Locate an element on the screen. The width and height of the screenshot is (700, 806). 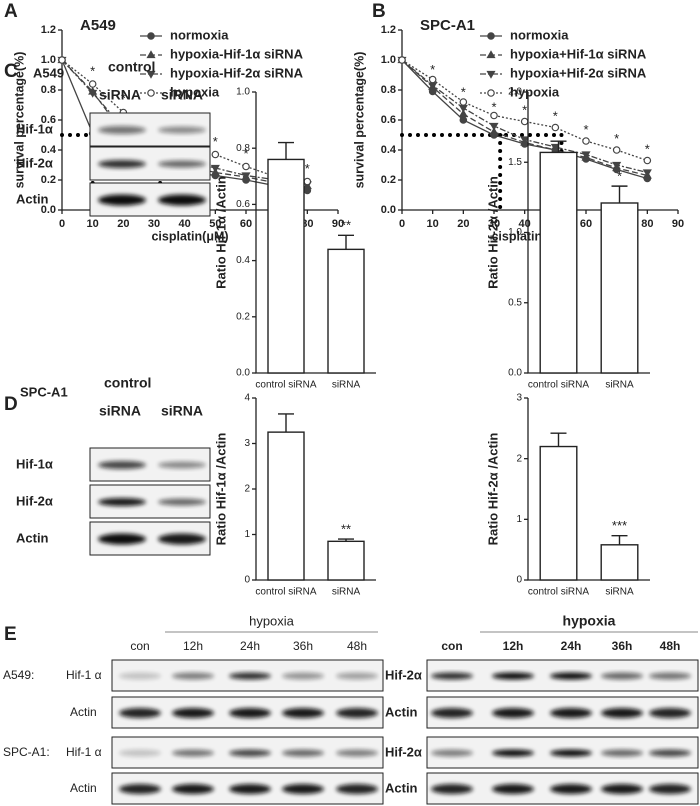
lane-label: siRNA is located at coordinates (182, 95).